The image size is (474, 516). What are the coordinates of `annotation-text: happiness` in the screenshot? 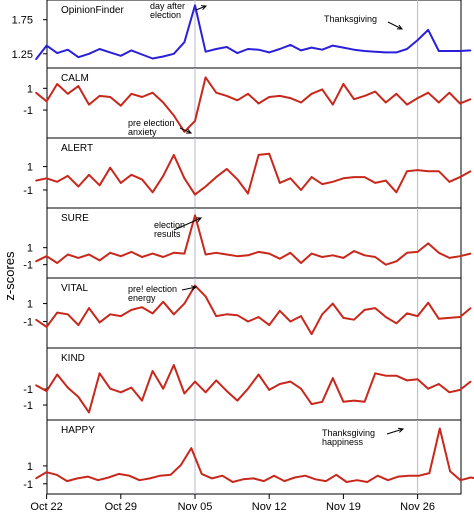 It's located at (343, 442).